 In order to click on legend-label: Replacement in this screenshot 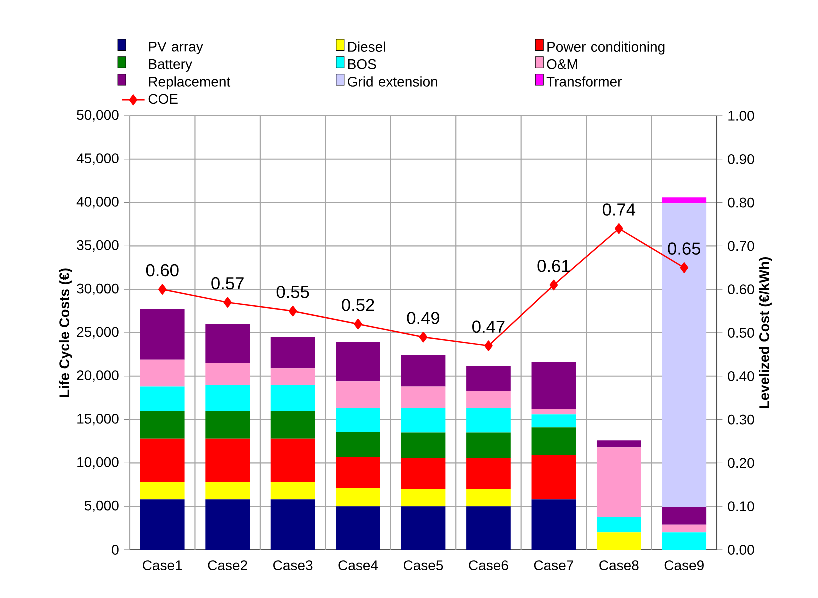, I will do `click(190, 83)`.